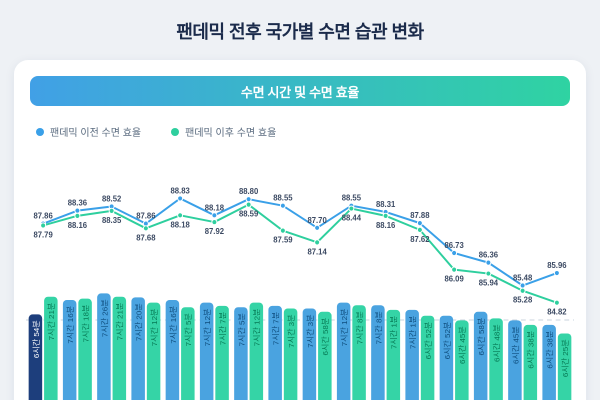  What do you see at coordinates (70, 325) in the screenshot?
I see `bar-time-label: 7시간 16분` at bounding box center [70, 325].